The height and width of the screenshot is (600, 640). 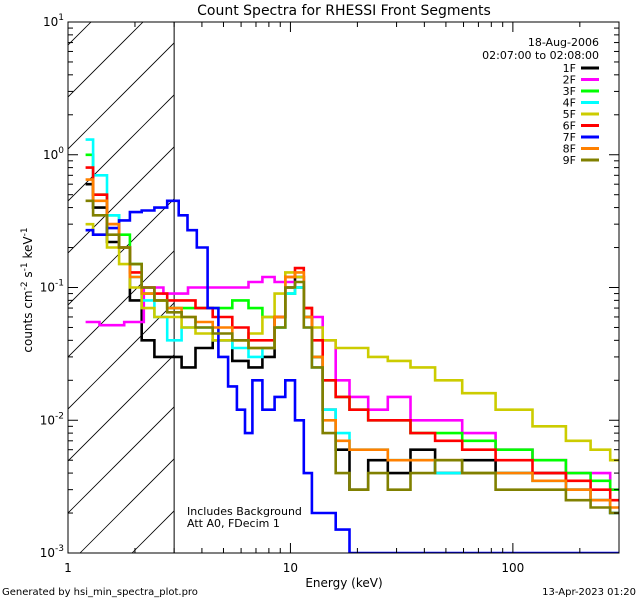 I want to click on y-tick-label: 10⁻², so click(x=52, y=419).